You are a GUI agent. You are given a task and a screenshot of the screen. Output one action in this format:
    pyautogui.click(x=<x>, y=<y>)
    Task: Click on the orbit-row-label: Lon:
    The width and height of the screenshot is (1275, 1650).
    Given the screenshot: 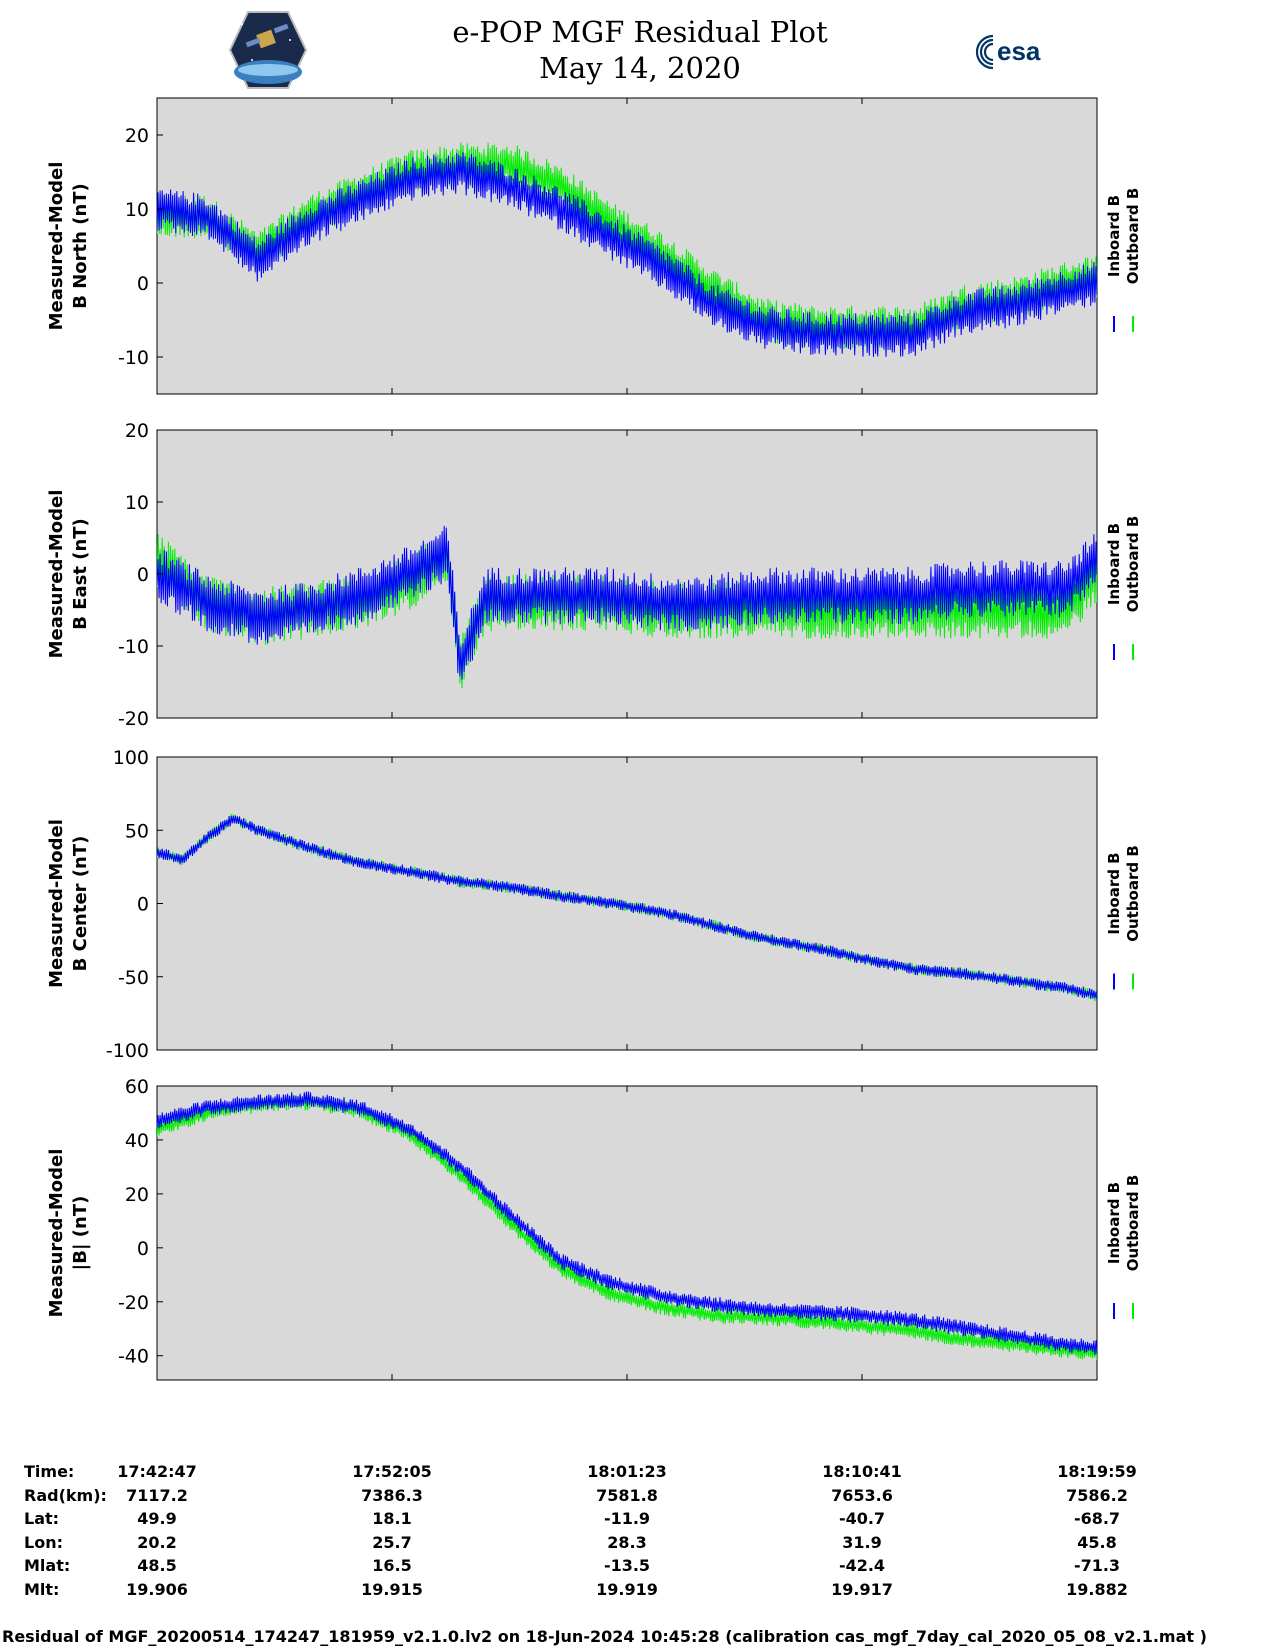 What is the action you would take?
    pyautogui.click(x=43, y=1542)
    